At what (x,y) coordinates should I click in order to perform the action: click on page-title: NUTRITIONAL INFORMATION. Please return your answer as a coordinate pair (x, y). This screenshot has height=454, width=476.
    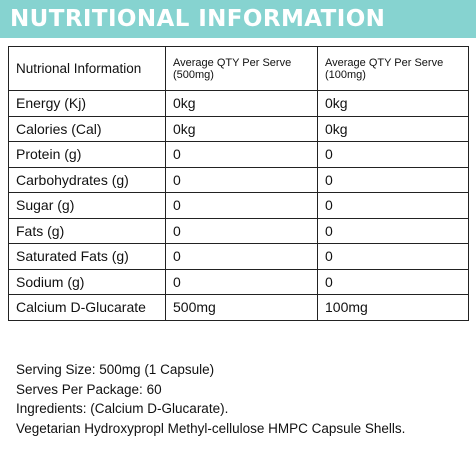
    Looking at the image, I should click on (198, 19).